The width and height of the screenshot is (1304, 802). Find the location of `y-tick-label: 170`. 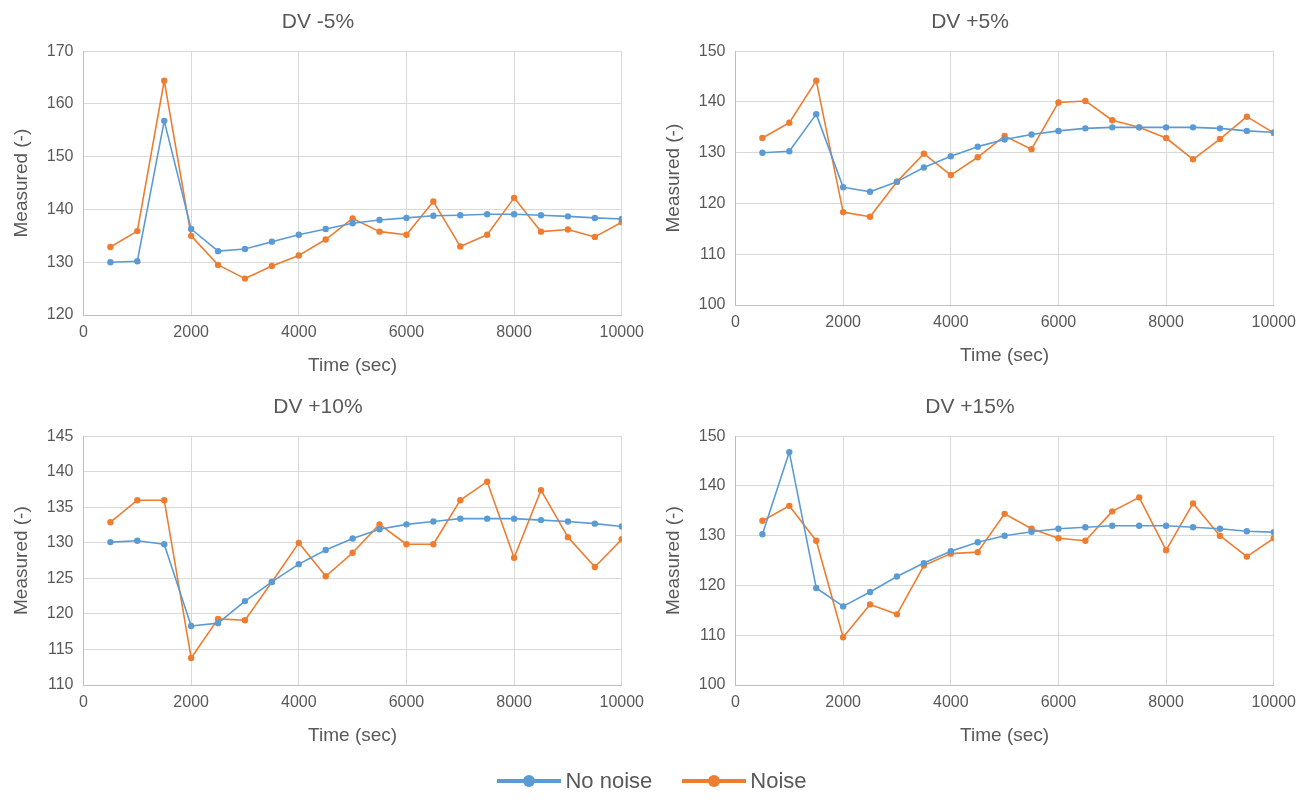

y-tick-label: 170 is located at coordinates (60, 50).